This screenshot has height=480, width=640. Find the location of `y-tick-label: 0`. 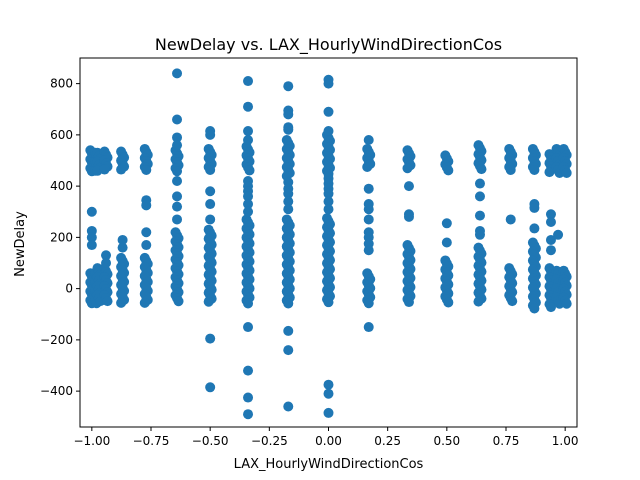

y-tick-label: 0 is located at coordinates (69, 289).